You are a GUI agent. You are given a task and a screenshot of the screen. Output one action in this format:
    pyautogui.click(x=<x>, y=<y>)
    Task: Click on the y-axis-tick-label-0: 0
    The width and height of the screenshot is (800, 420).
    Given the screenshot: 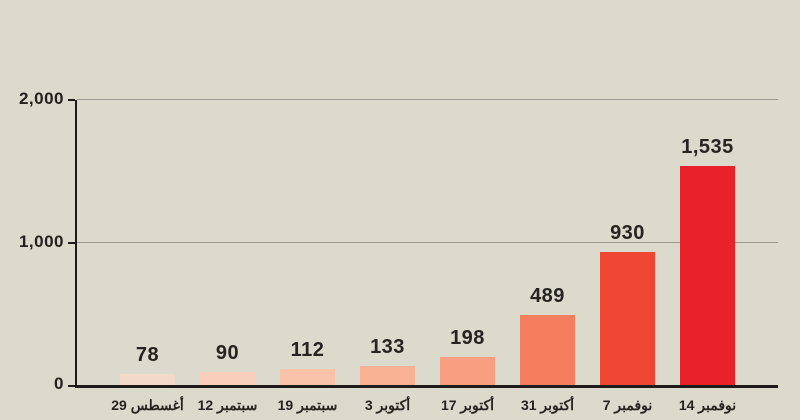 What is the action you would take?
    pyautogui.click(x=59, y=383)
    